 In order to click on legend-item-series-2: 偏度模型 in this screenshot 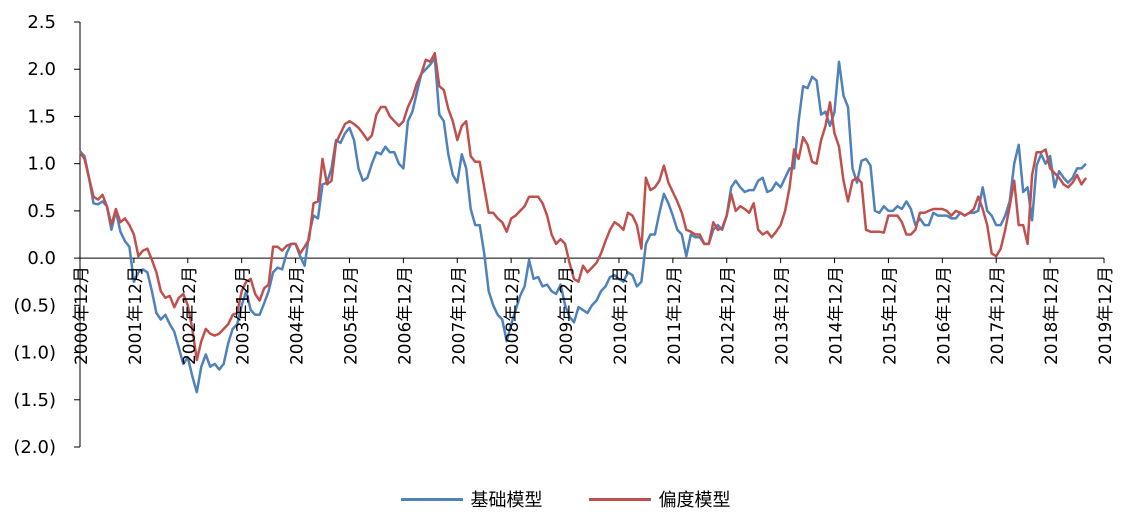, I will do `click(659, 499)`.